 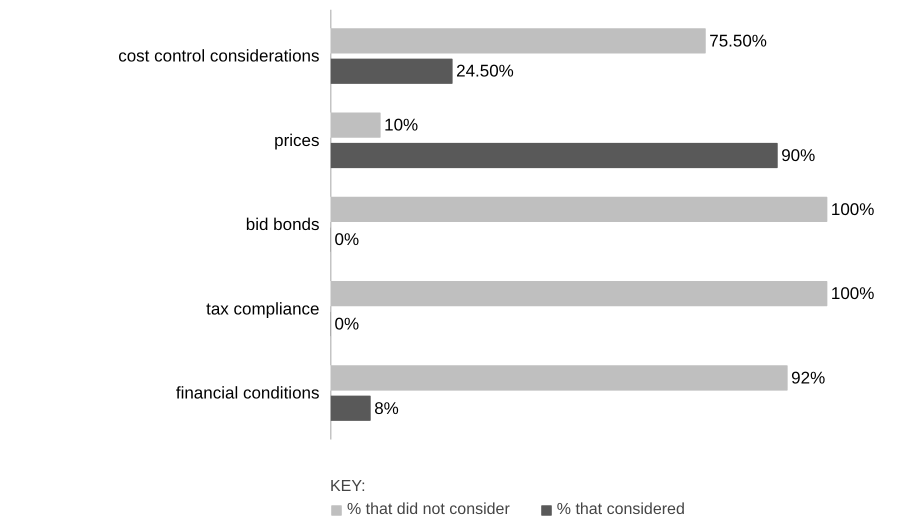 What do you see at coordinates (428, 510) in the screenshot?
I see `legend-label: % that did not consider` at bounding box center [428, 510].